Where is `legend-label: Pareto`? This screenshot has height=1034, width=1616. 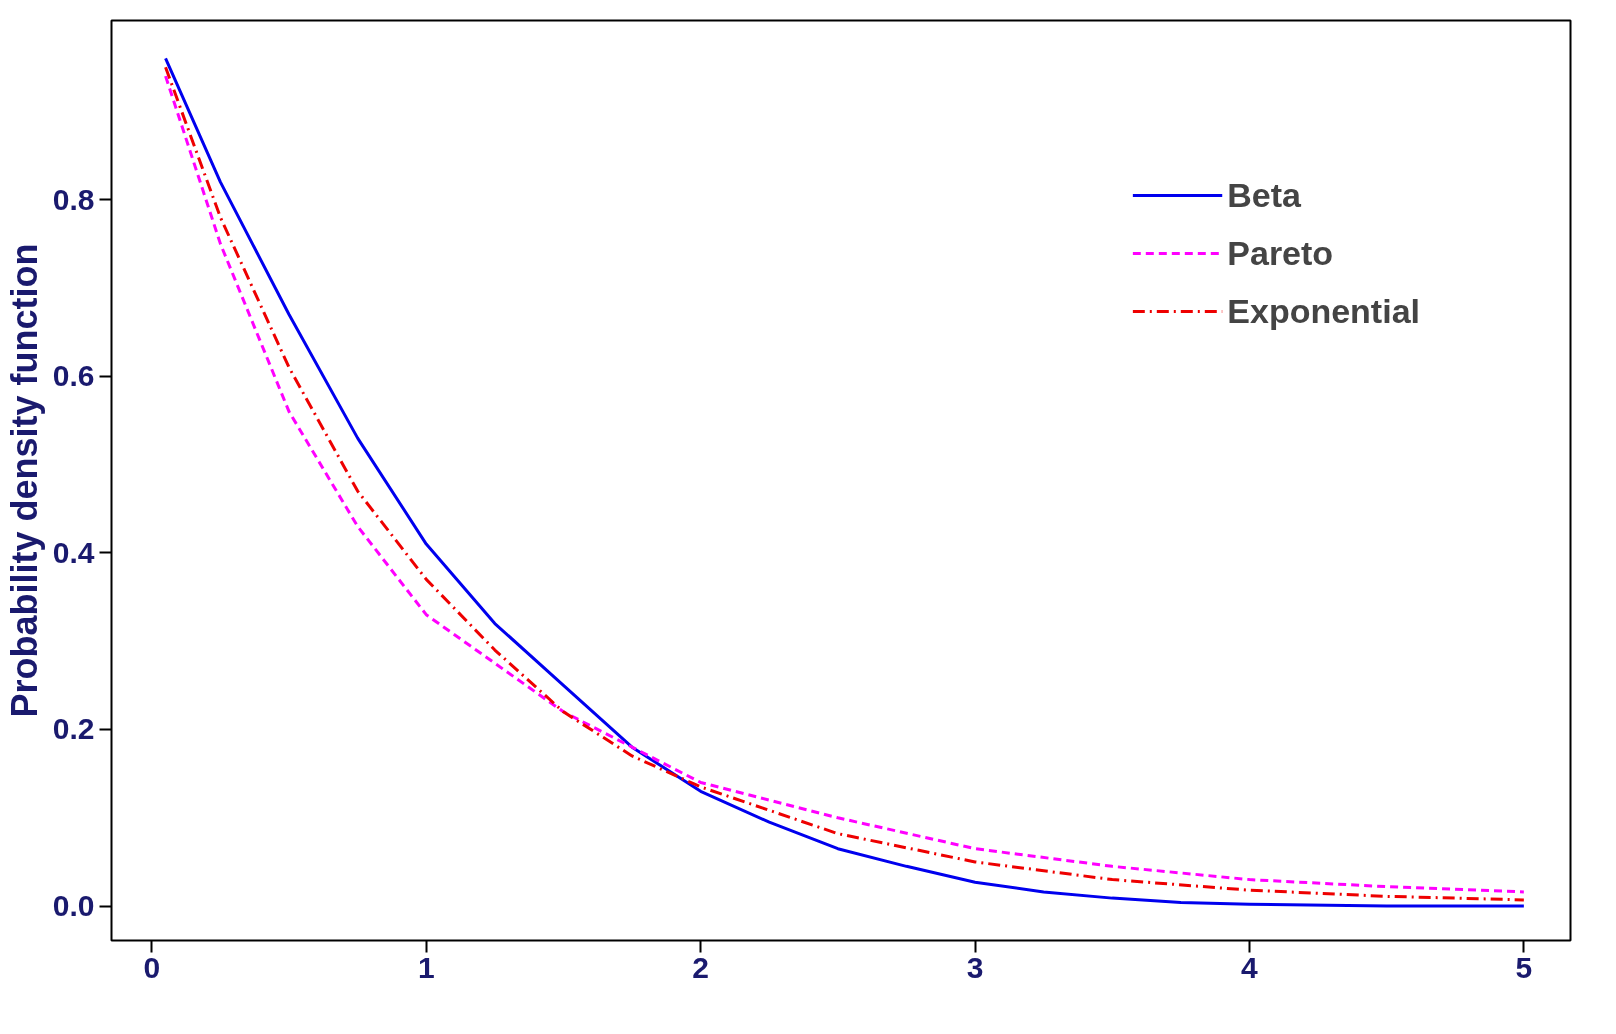 legend-label: Pareto is located at coordinates (1280, 253).